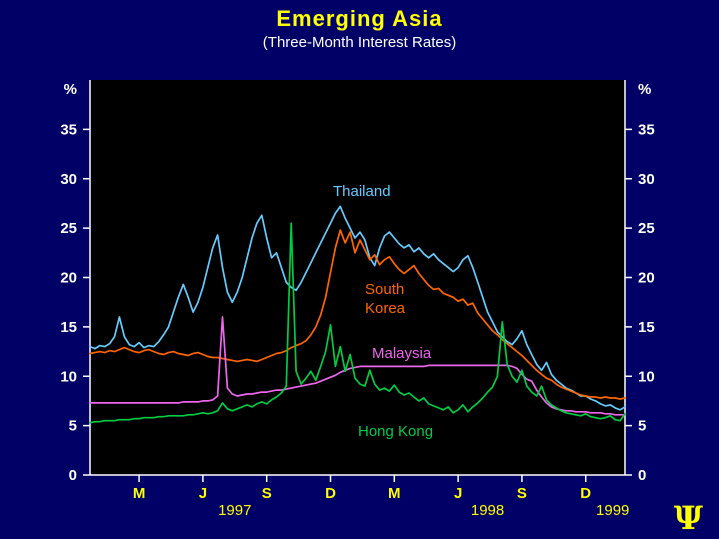  What do you see at coordinates (385, 299) in the screenshot?
I see `series-label-south-korea: South Korea` at bounding box center [385, 299].